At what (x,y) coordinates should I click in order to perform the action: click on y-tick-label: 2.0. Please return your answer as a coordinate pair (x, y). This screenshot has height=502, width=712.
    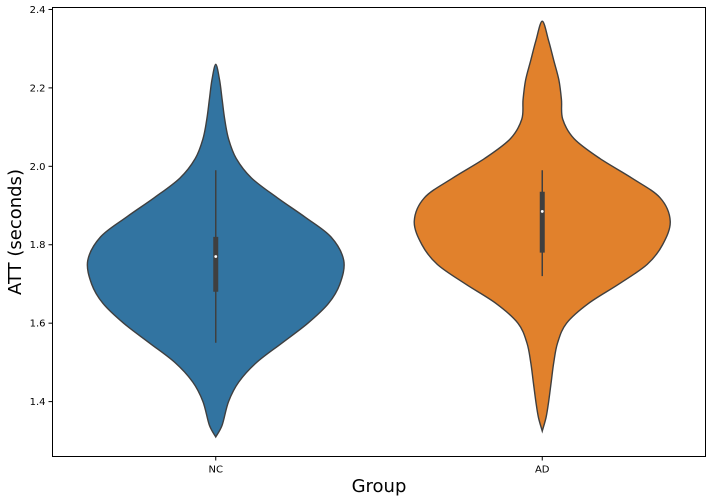
    Looking at the image, I should click on (38, 167).